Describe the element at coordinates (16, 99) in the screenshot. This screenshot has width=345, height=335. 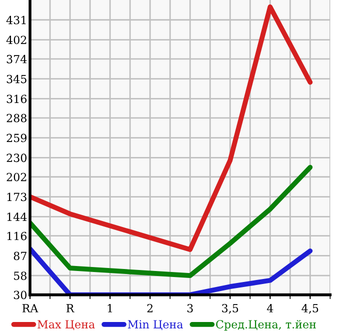
I see `y-tick-label: 316` at that location.